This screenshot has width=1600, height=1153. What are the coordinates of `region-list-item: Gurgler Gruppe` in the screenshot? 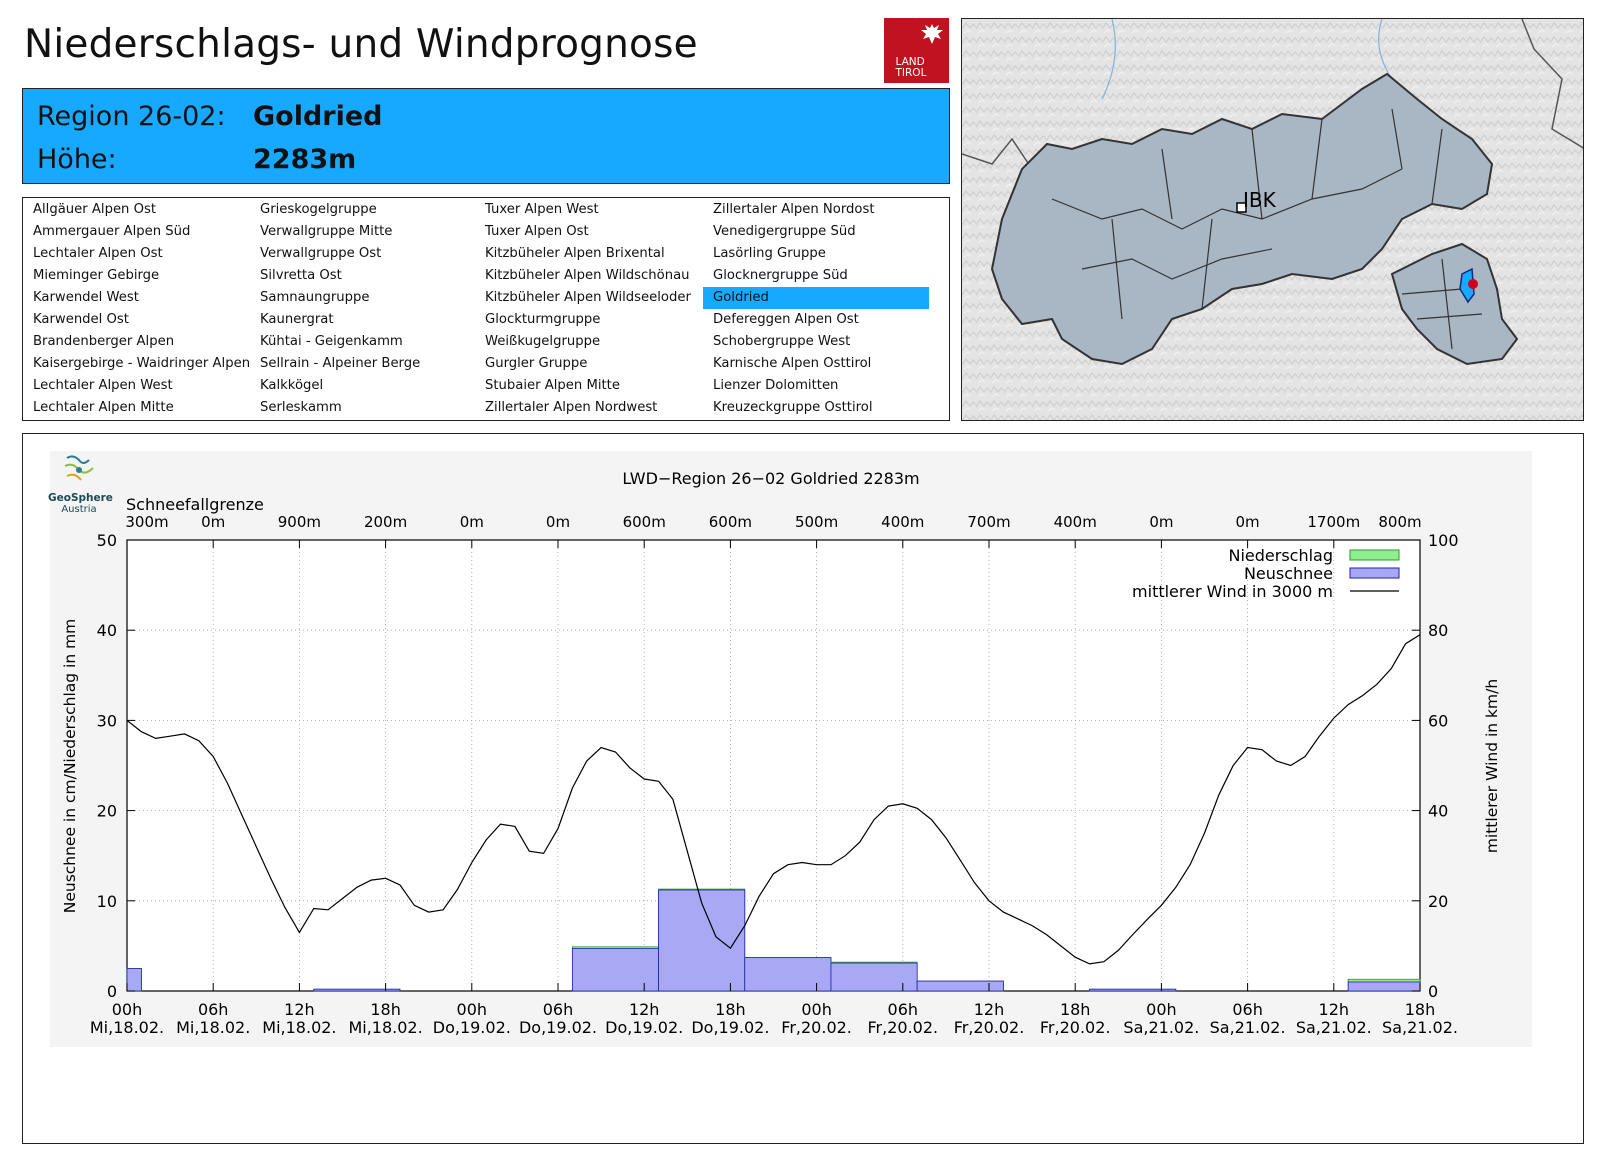 It's located at (536, 363).